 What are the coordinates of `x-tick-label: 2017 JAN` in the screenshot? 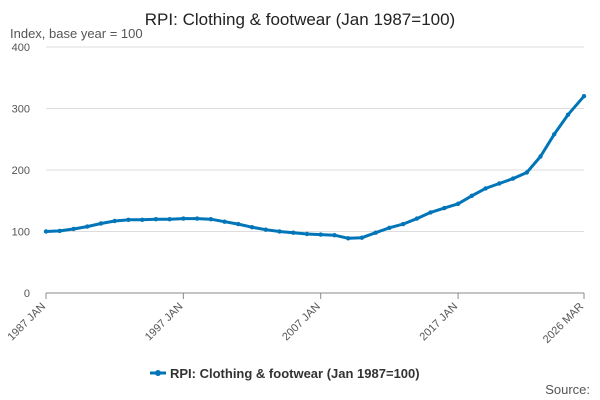 It's located at (439, 322).